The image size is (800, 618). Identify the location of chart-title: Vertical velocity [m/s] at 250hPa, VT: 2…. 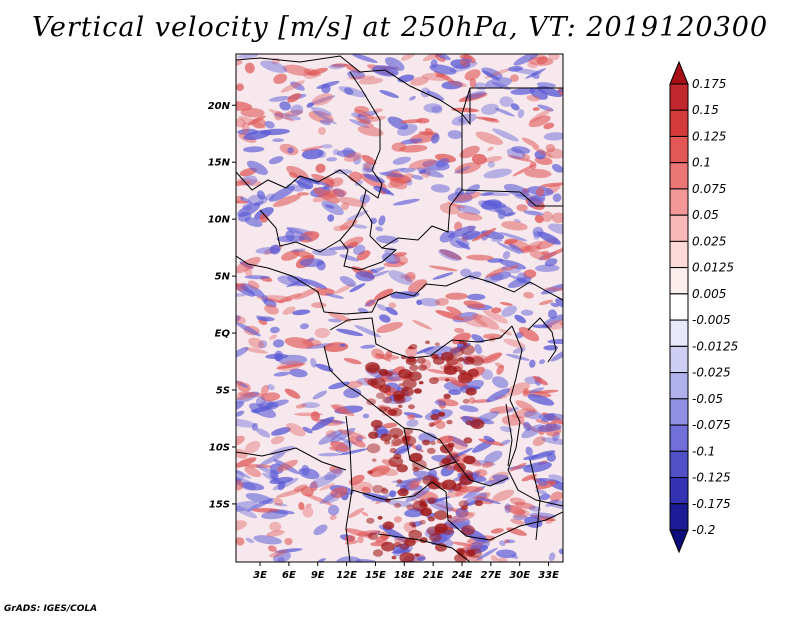
(400, 27).